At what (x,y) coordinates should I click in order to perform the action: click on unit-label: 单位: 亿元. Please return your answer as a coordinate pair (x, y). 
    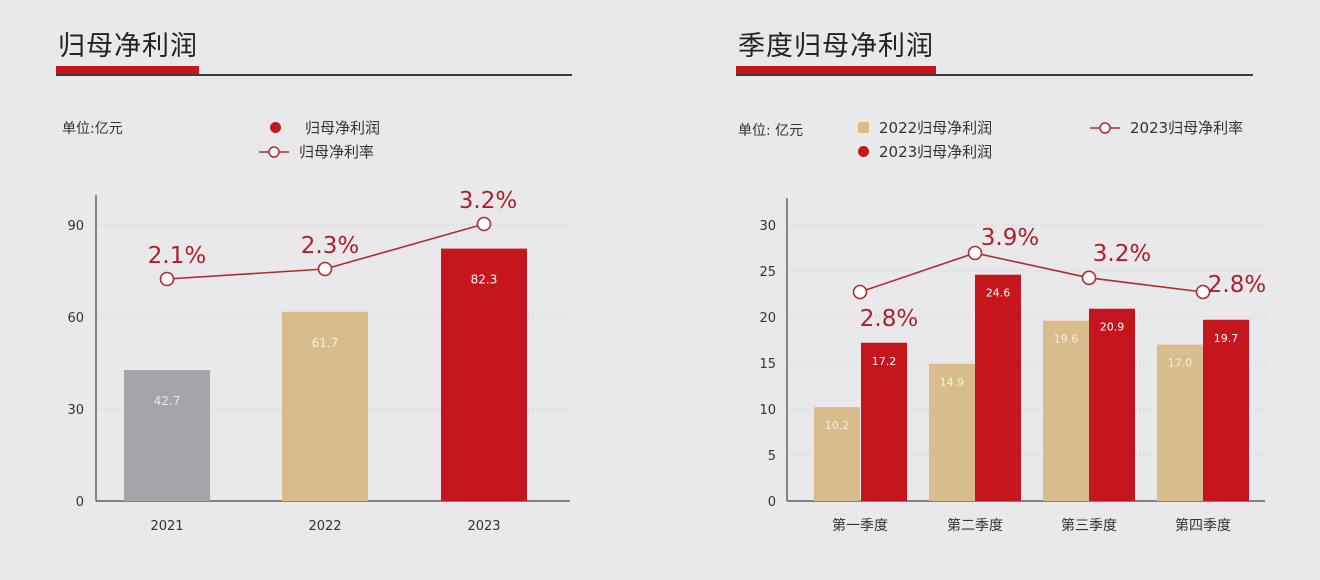
    Looking at the image, I should click on (771, 131).